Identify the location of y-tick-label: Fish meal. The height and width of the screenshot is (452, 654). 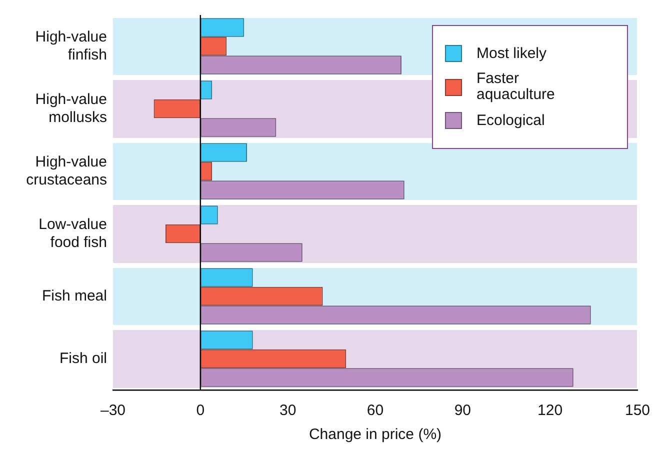
(74, 295).